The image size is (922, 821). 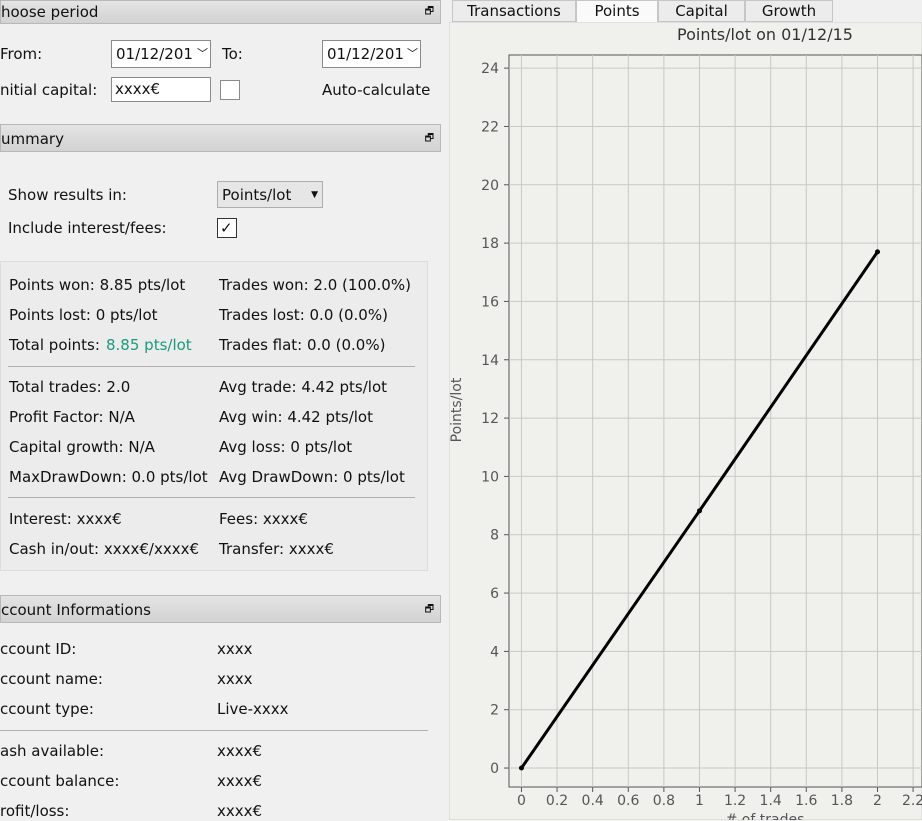 I want to click on x-tick-label: 0.4, so click(x=593, y=801).